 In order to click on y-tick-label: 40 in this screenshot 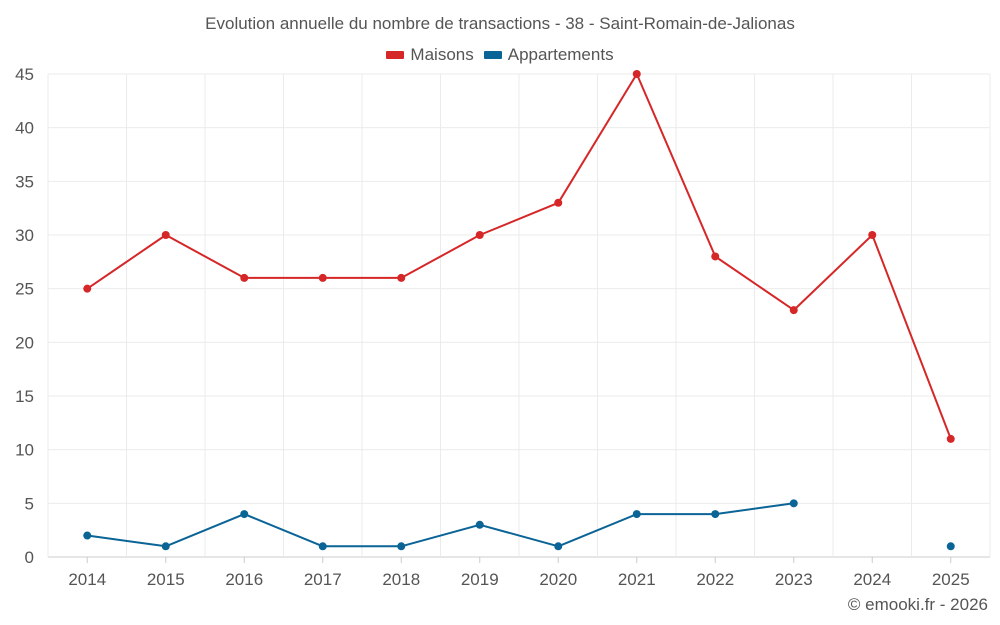, I will do `click(24, 128)`.